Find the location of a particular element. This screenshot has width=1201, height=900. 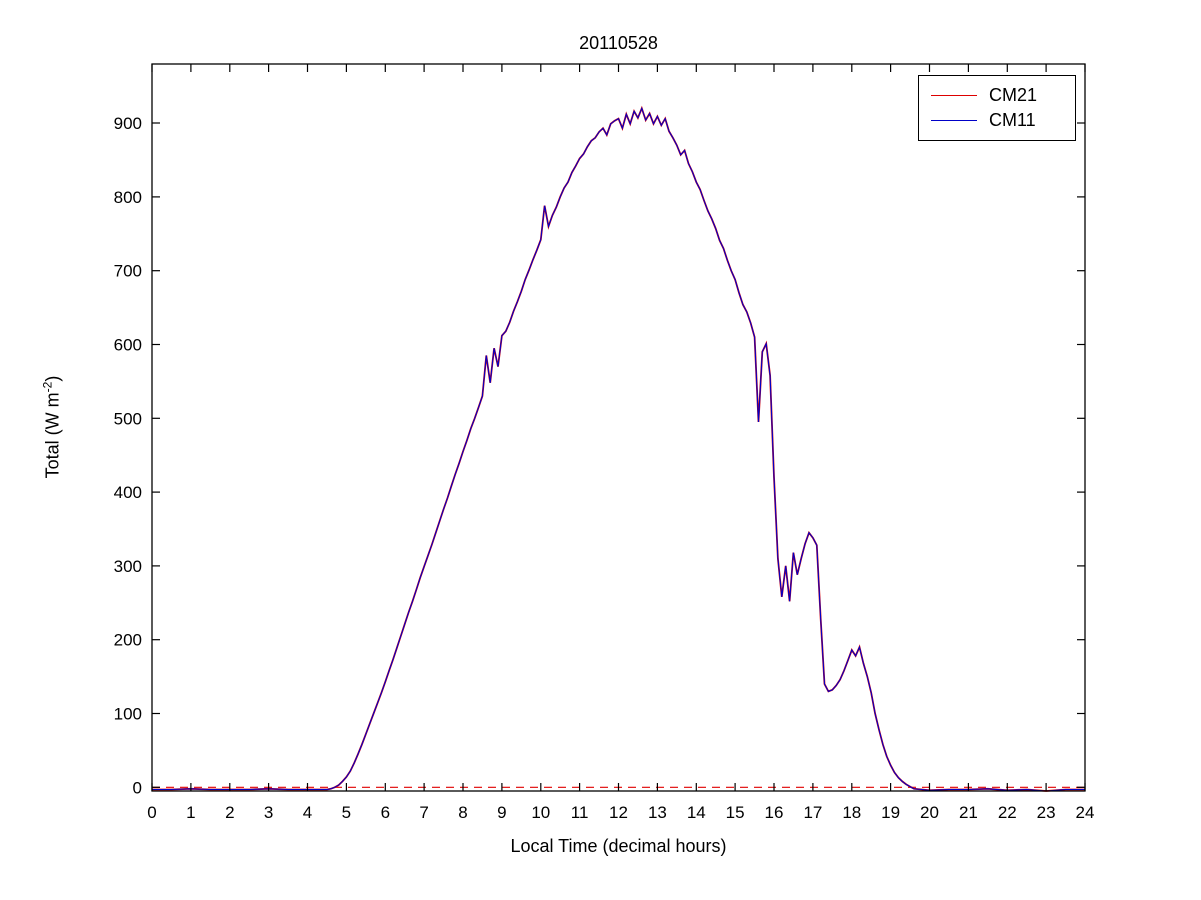

y-tick-label: 0 is located at coordinates (137, 787).